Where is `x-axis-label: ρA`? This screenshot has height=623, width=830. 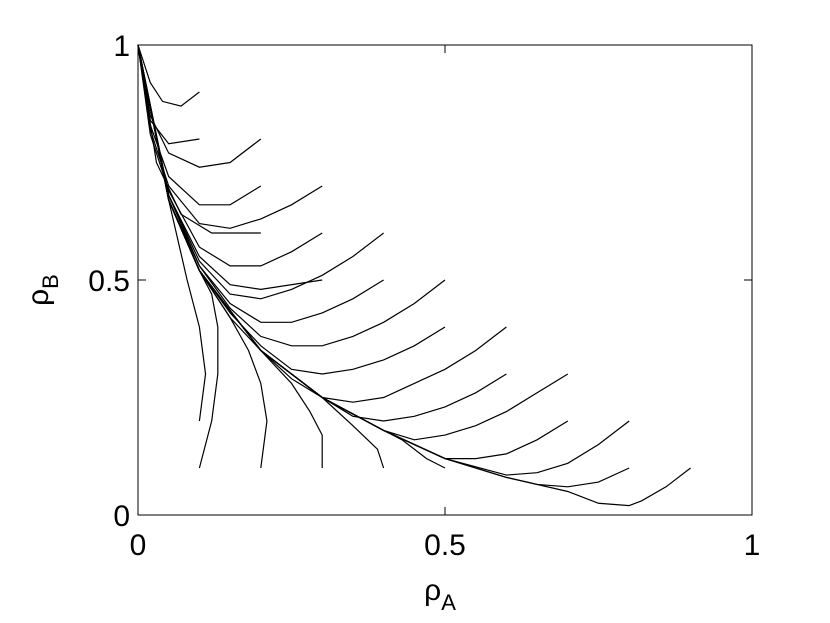
x-axis-label: ρA is located at coordinates (440, 594).